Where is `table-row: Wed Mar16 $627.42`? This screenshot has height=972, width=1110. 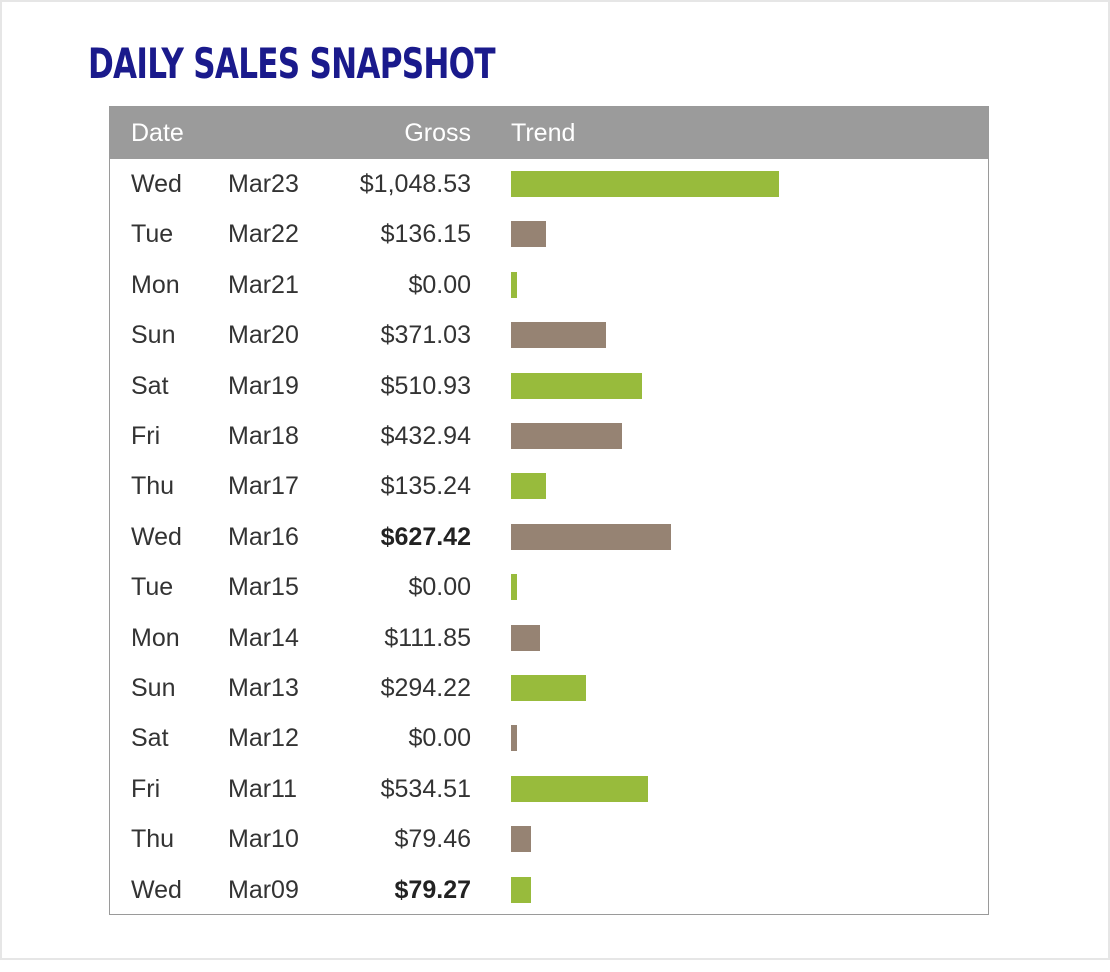
table-row: Wed Mar16 $627.42 is located at coordinates (549, 537).